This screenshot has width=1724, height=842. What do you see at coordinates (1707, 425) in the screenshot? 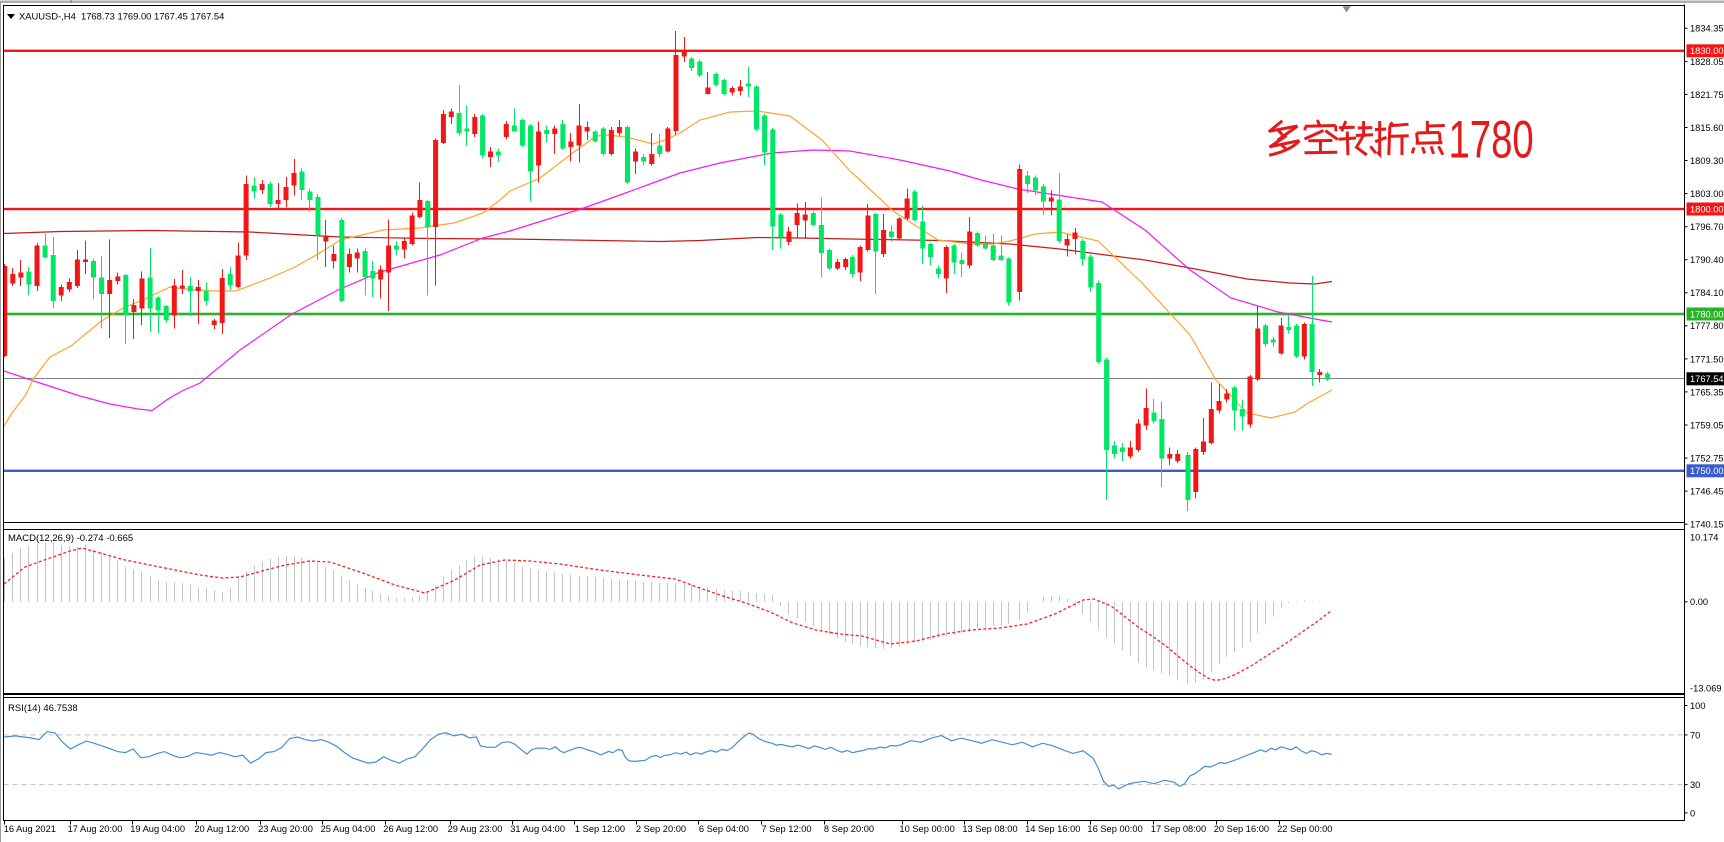
I see `svg-text: 1759.05` at bounding box center [1707, 425].